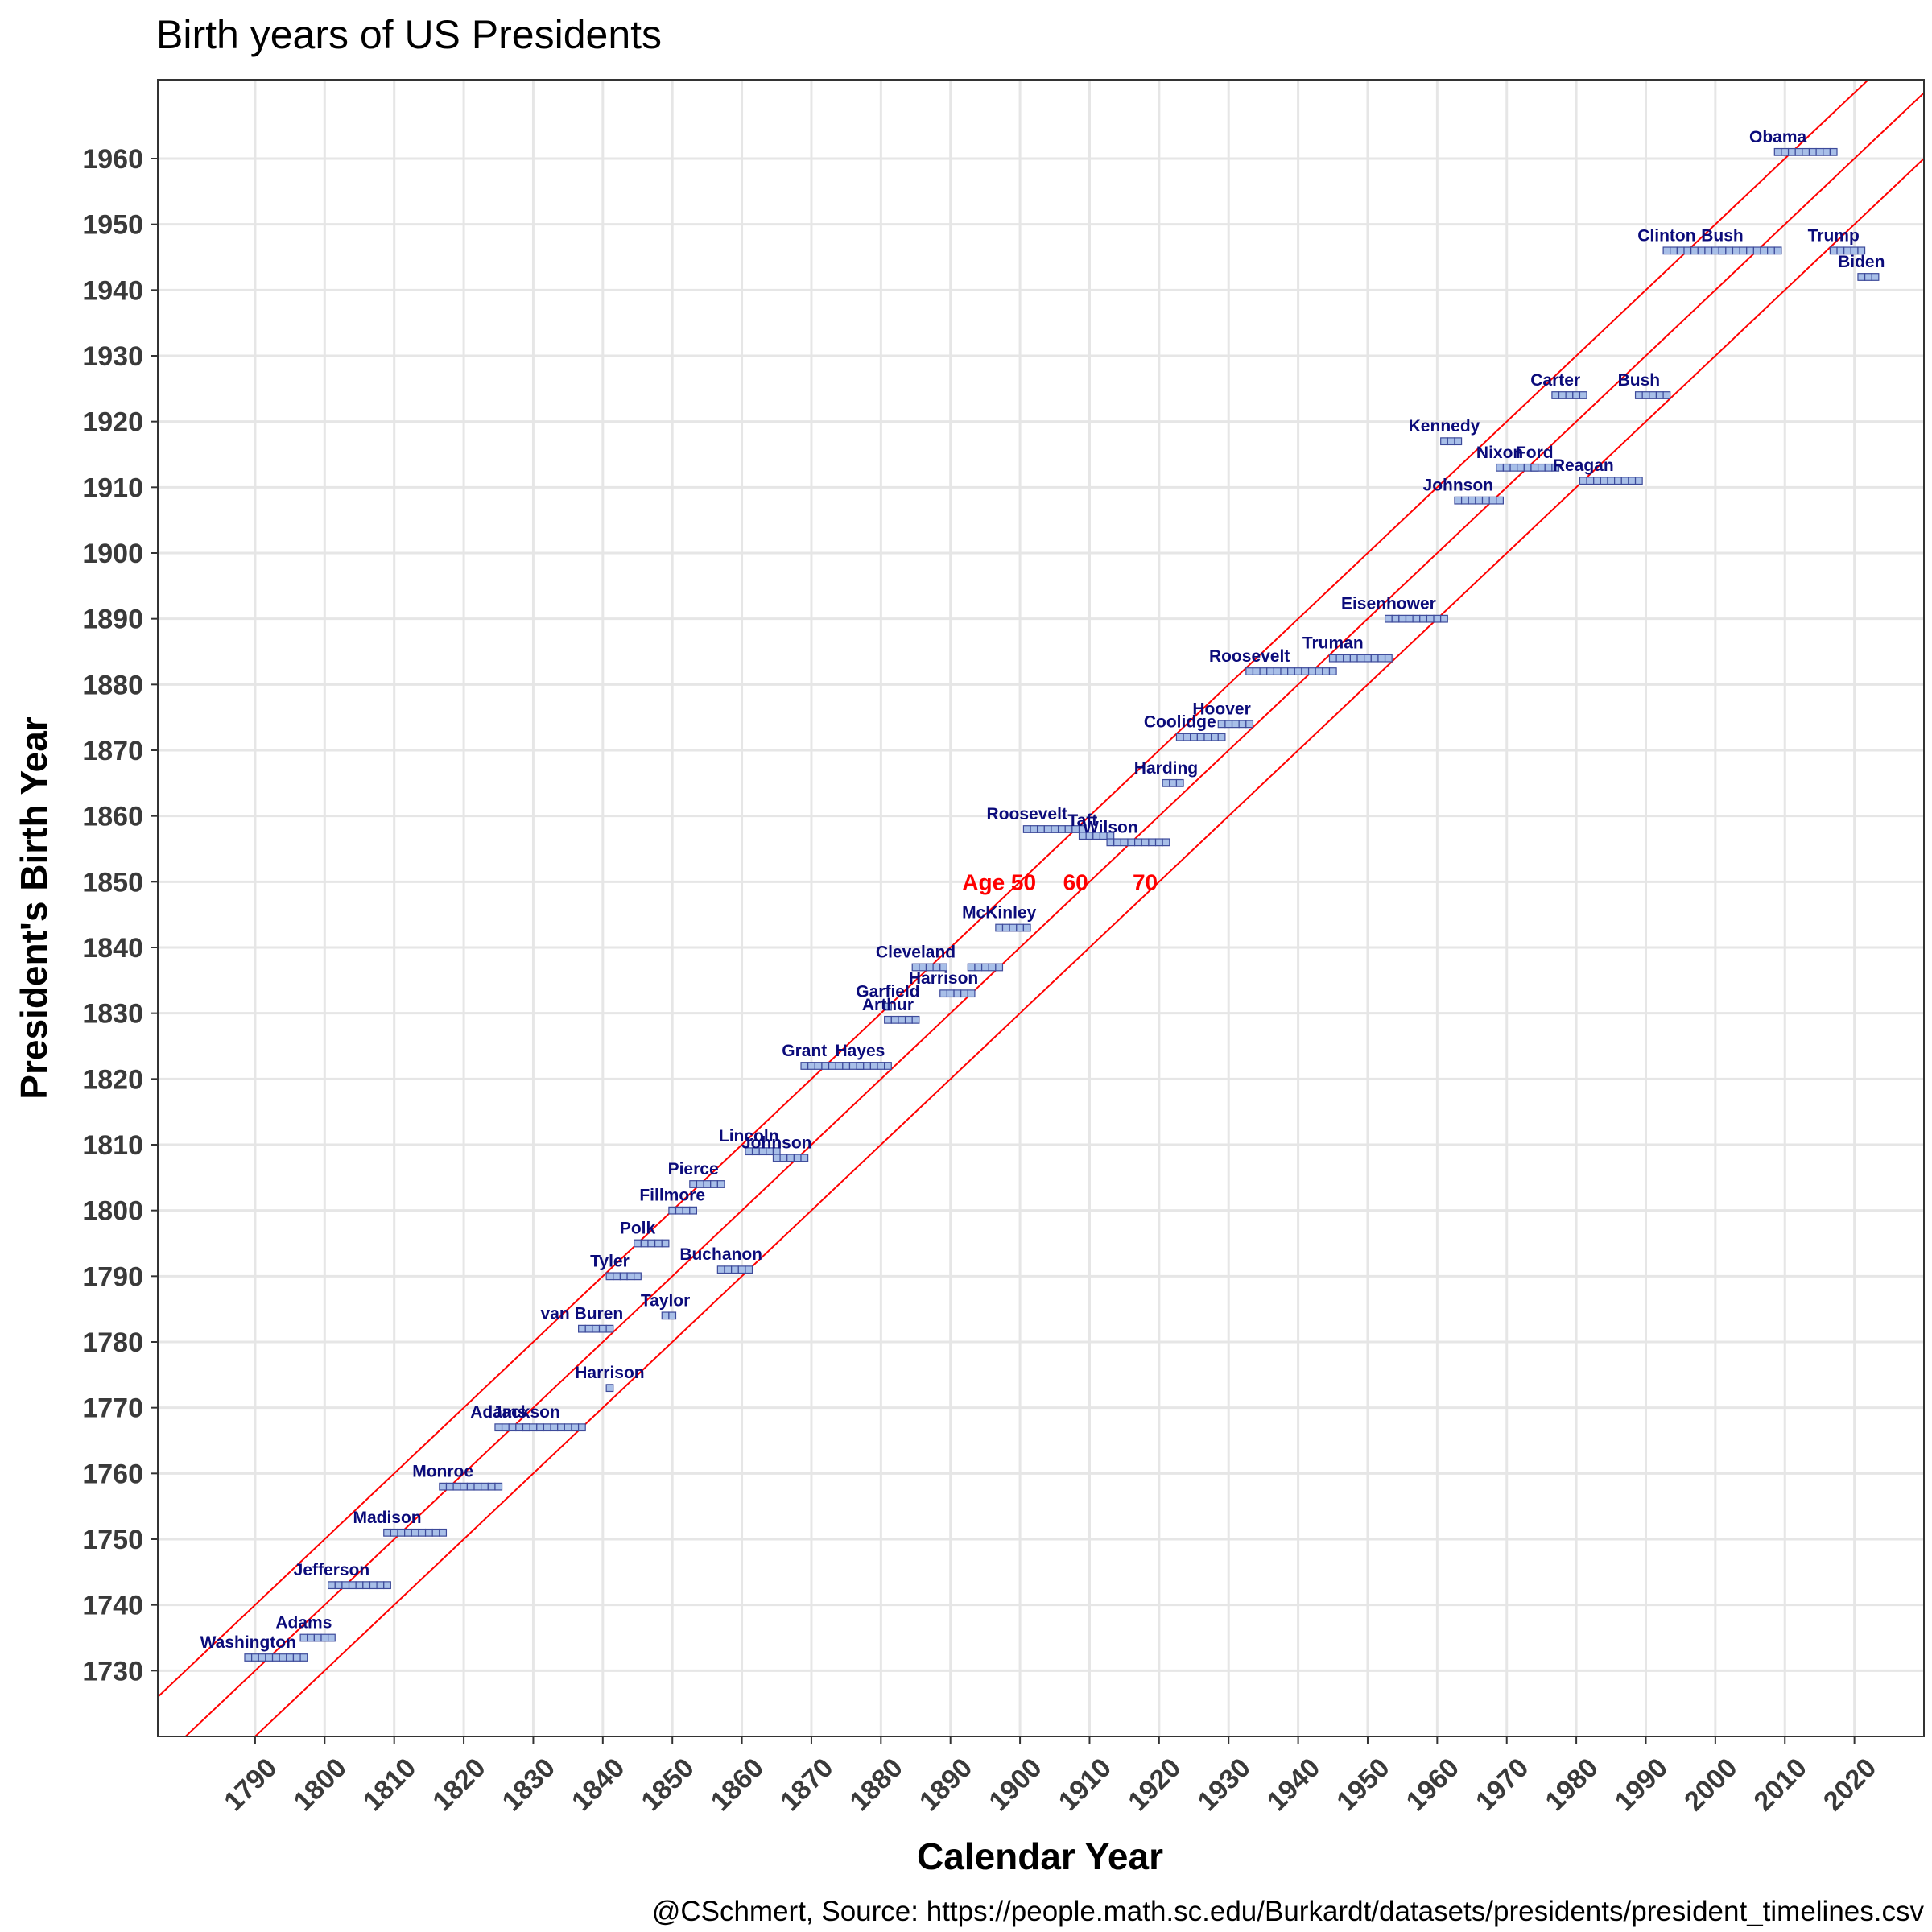 This screenshot has width=1932, height=1932. What do you see at coordinates (1363, 1784) in the screenshot?
I see `x-tick-label: 1950` at bounding box center [1363, 1784].